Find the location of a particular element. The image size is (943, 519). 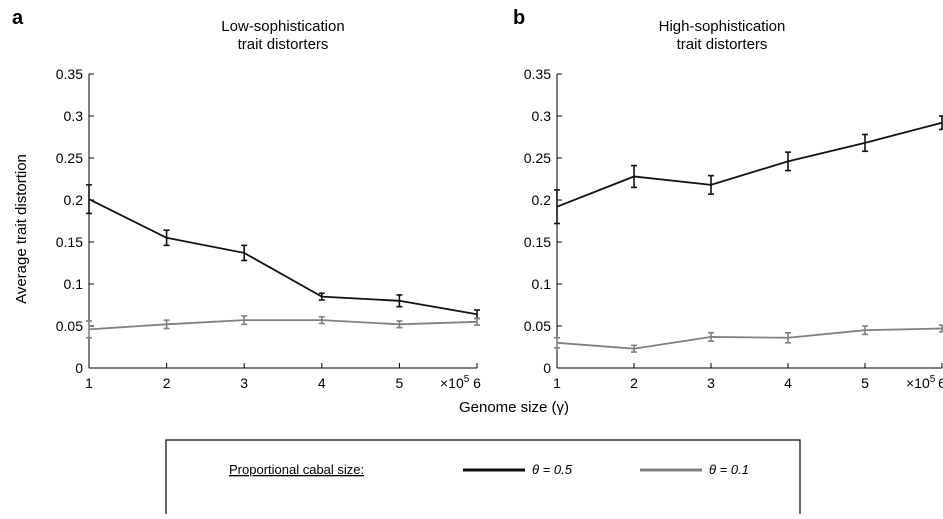

legend-label-theta-0-5: θ = 0.5 is located at coordinates (552, 469).